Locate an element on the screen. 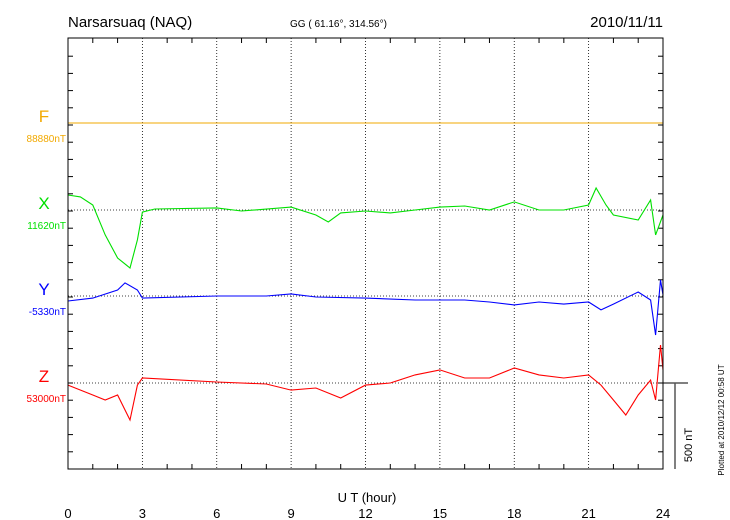  x-tick-label: 6 is located at coordinates (216, 513).